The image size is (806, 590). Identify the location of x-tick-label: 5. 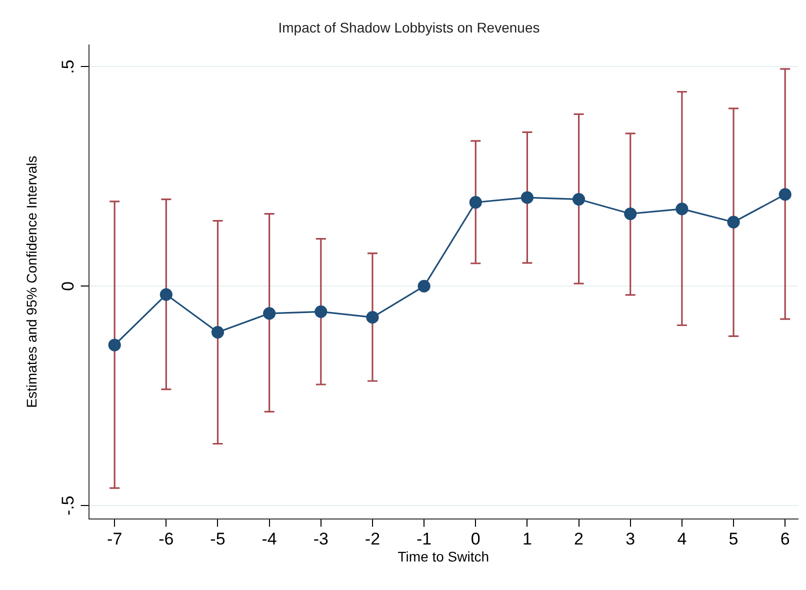
(733, 539).